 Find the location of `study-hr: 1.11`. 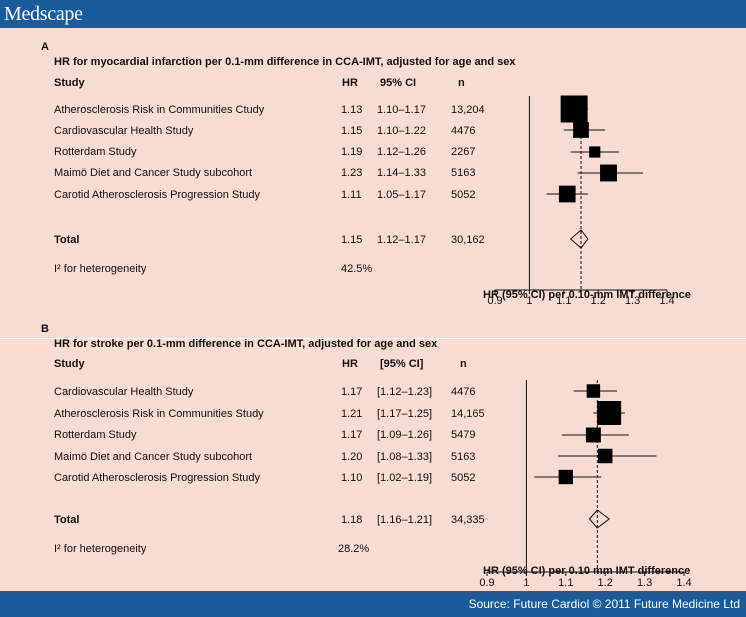

study-hr: 1.11 is located at coordinates (351, 195).